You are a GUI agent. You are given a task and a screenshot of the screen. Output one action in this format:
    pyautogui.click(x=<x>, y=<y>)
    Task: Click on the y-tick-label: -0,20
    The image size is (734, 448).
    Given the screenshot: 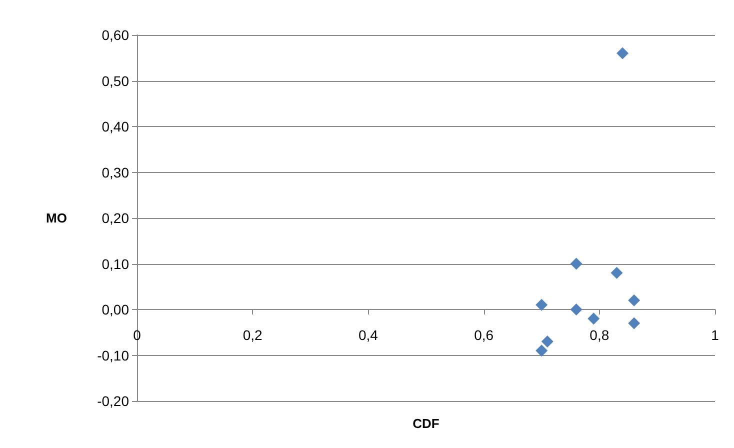 What is the action you would take?
    pyautogui.click(x=113, y=401)
    